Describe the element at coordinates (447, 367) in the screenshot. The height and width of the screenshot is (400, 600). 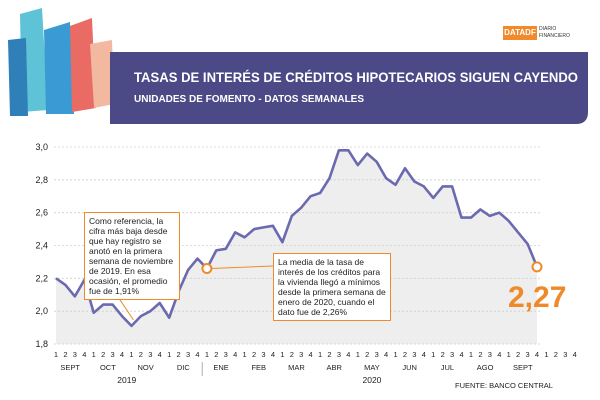
I see `x-month-label: JUL` at that location.